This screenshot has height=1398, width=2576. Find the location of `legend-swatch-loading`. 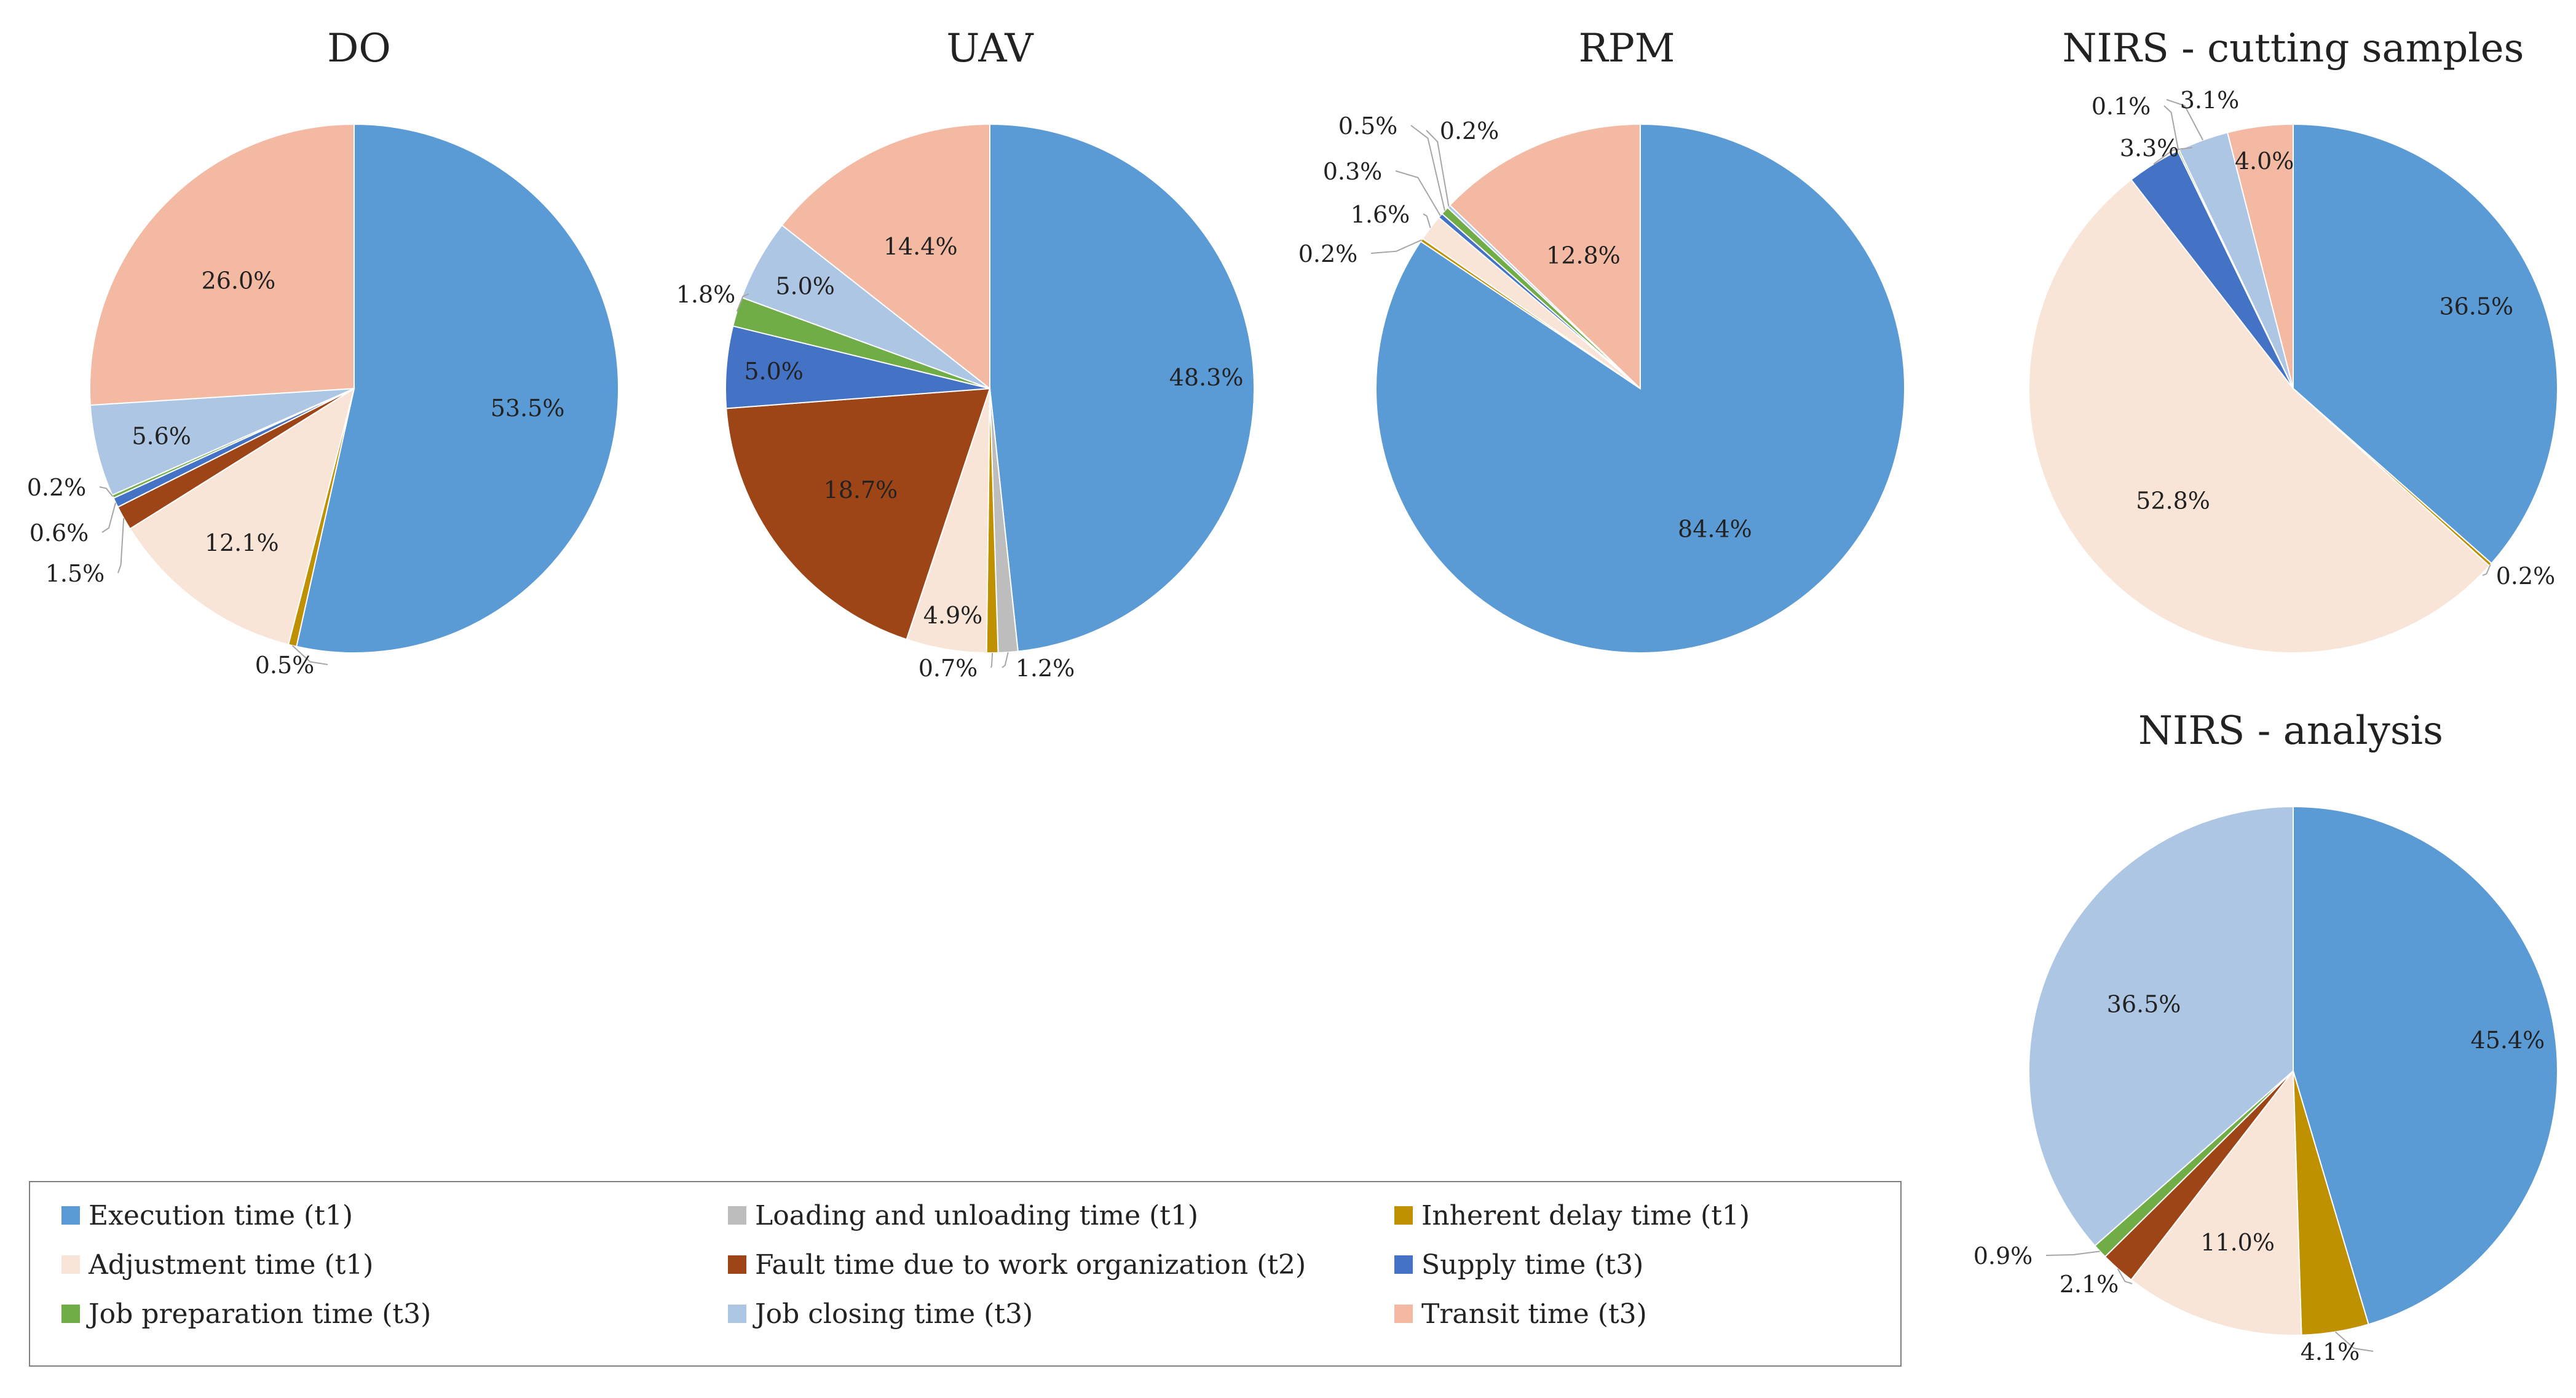

legend-swatch-loading is located at coordinates (737, 1215).